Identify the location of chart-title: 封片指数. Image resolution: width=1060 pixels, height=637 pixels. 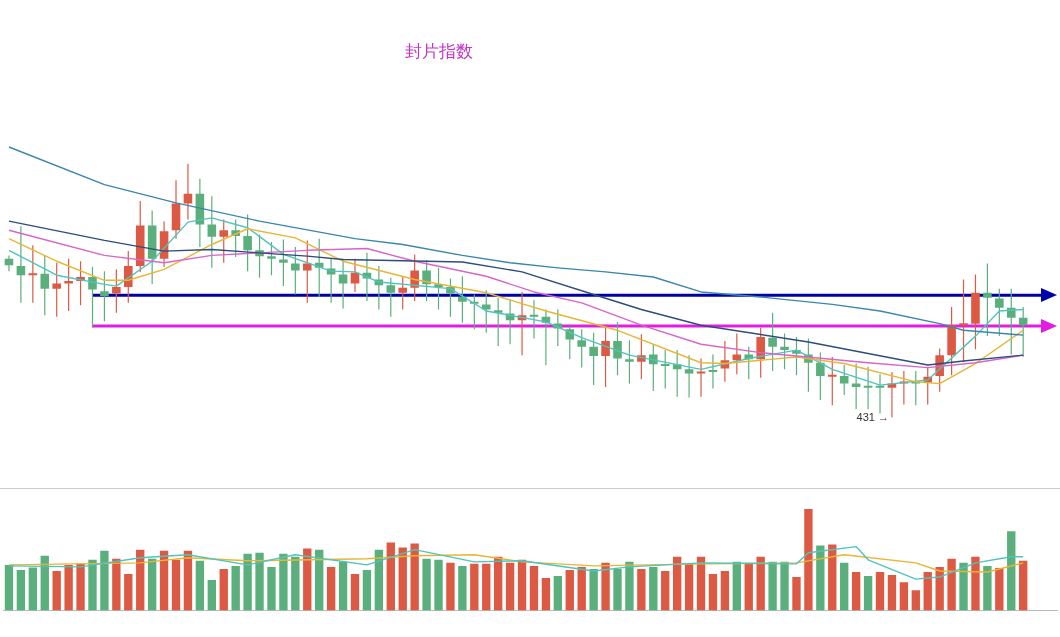
(439, 51).